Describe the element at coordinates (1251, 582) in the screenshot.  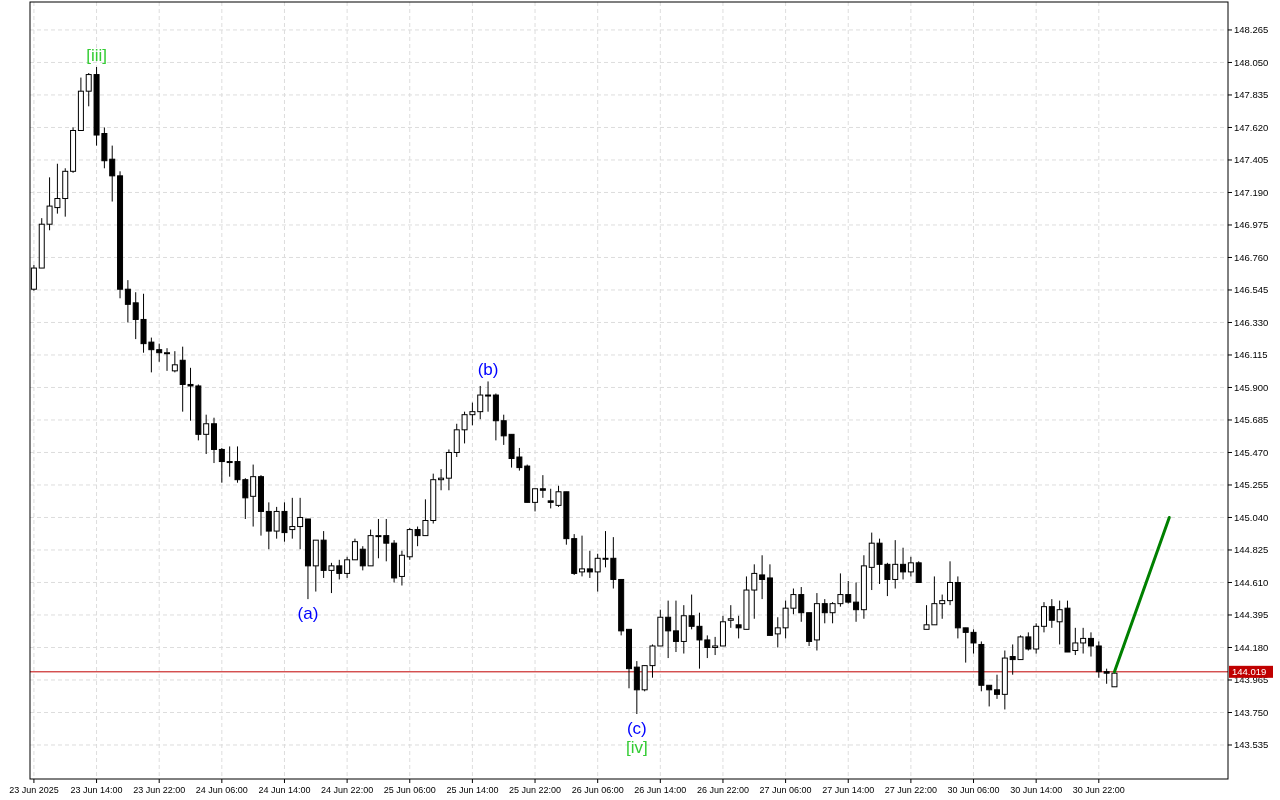
I see `y-tick-label: 144.610` at that location.